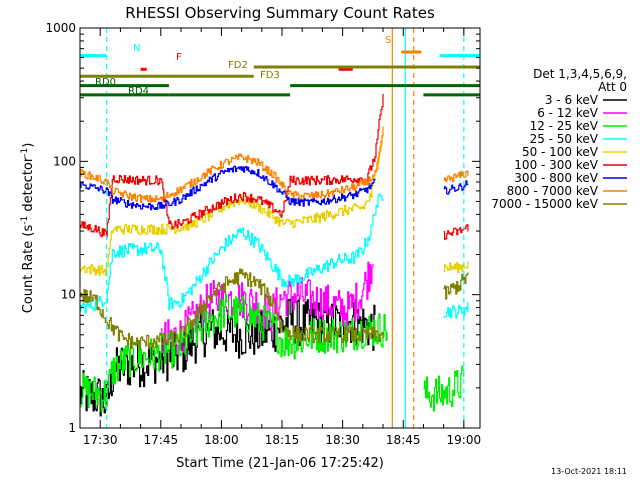  I want to click on y-axis-label: Count Rate (s-1 detector-1), so click(28, 228).